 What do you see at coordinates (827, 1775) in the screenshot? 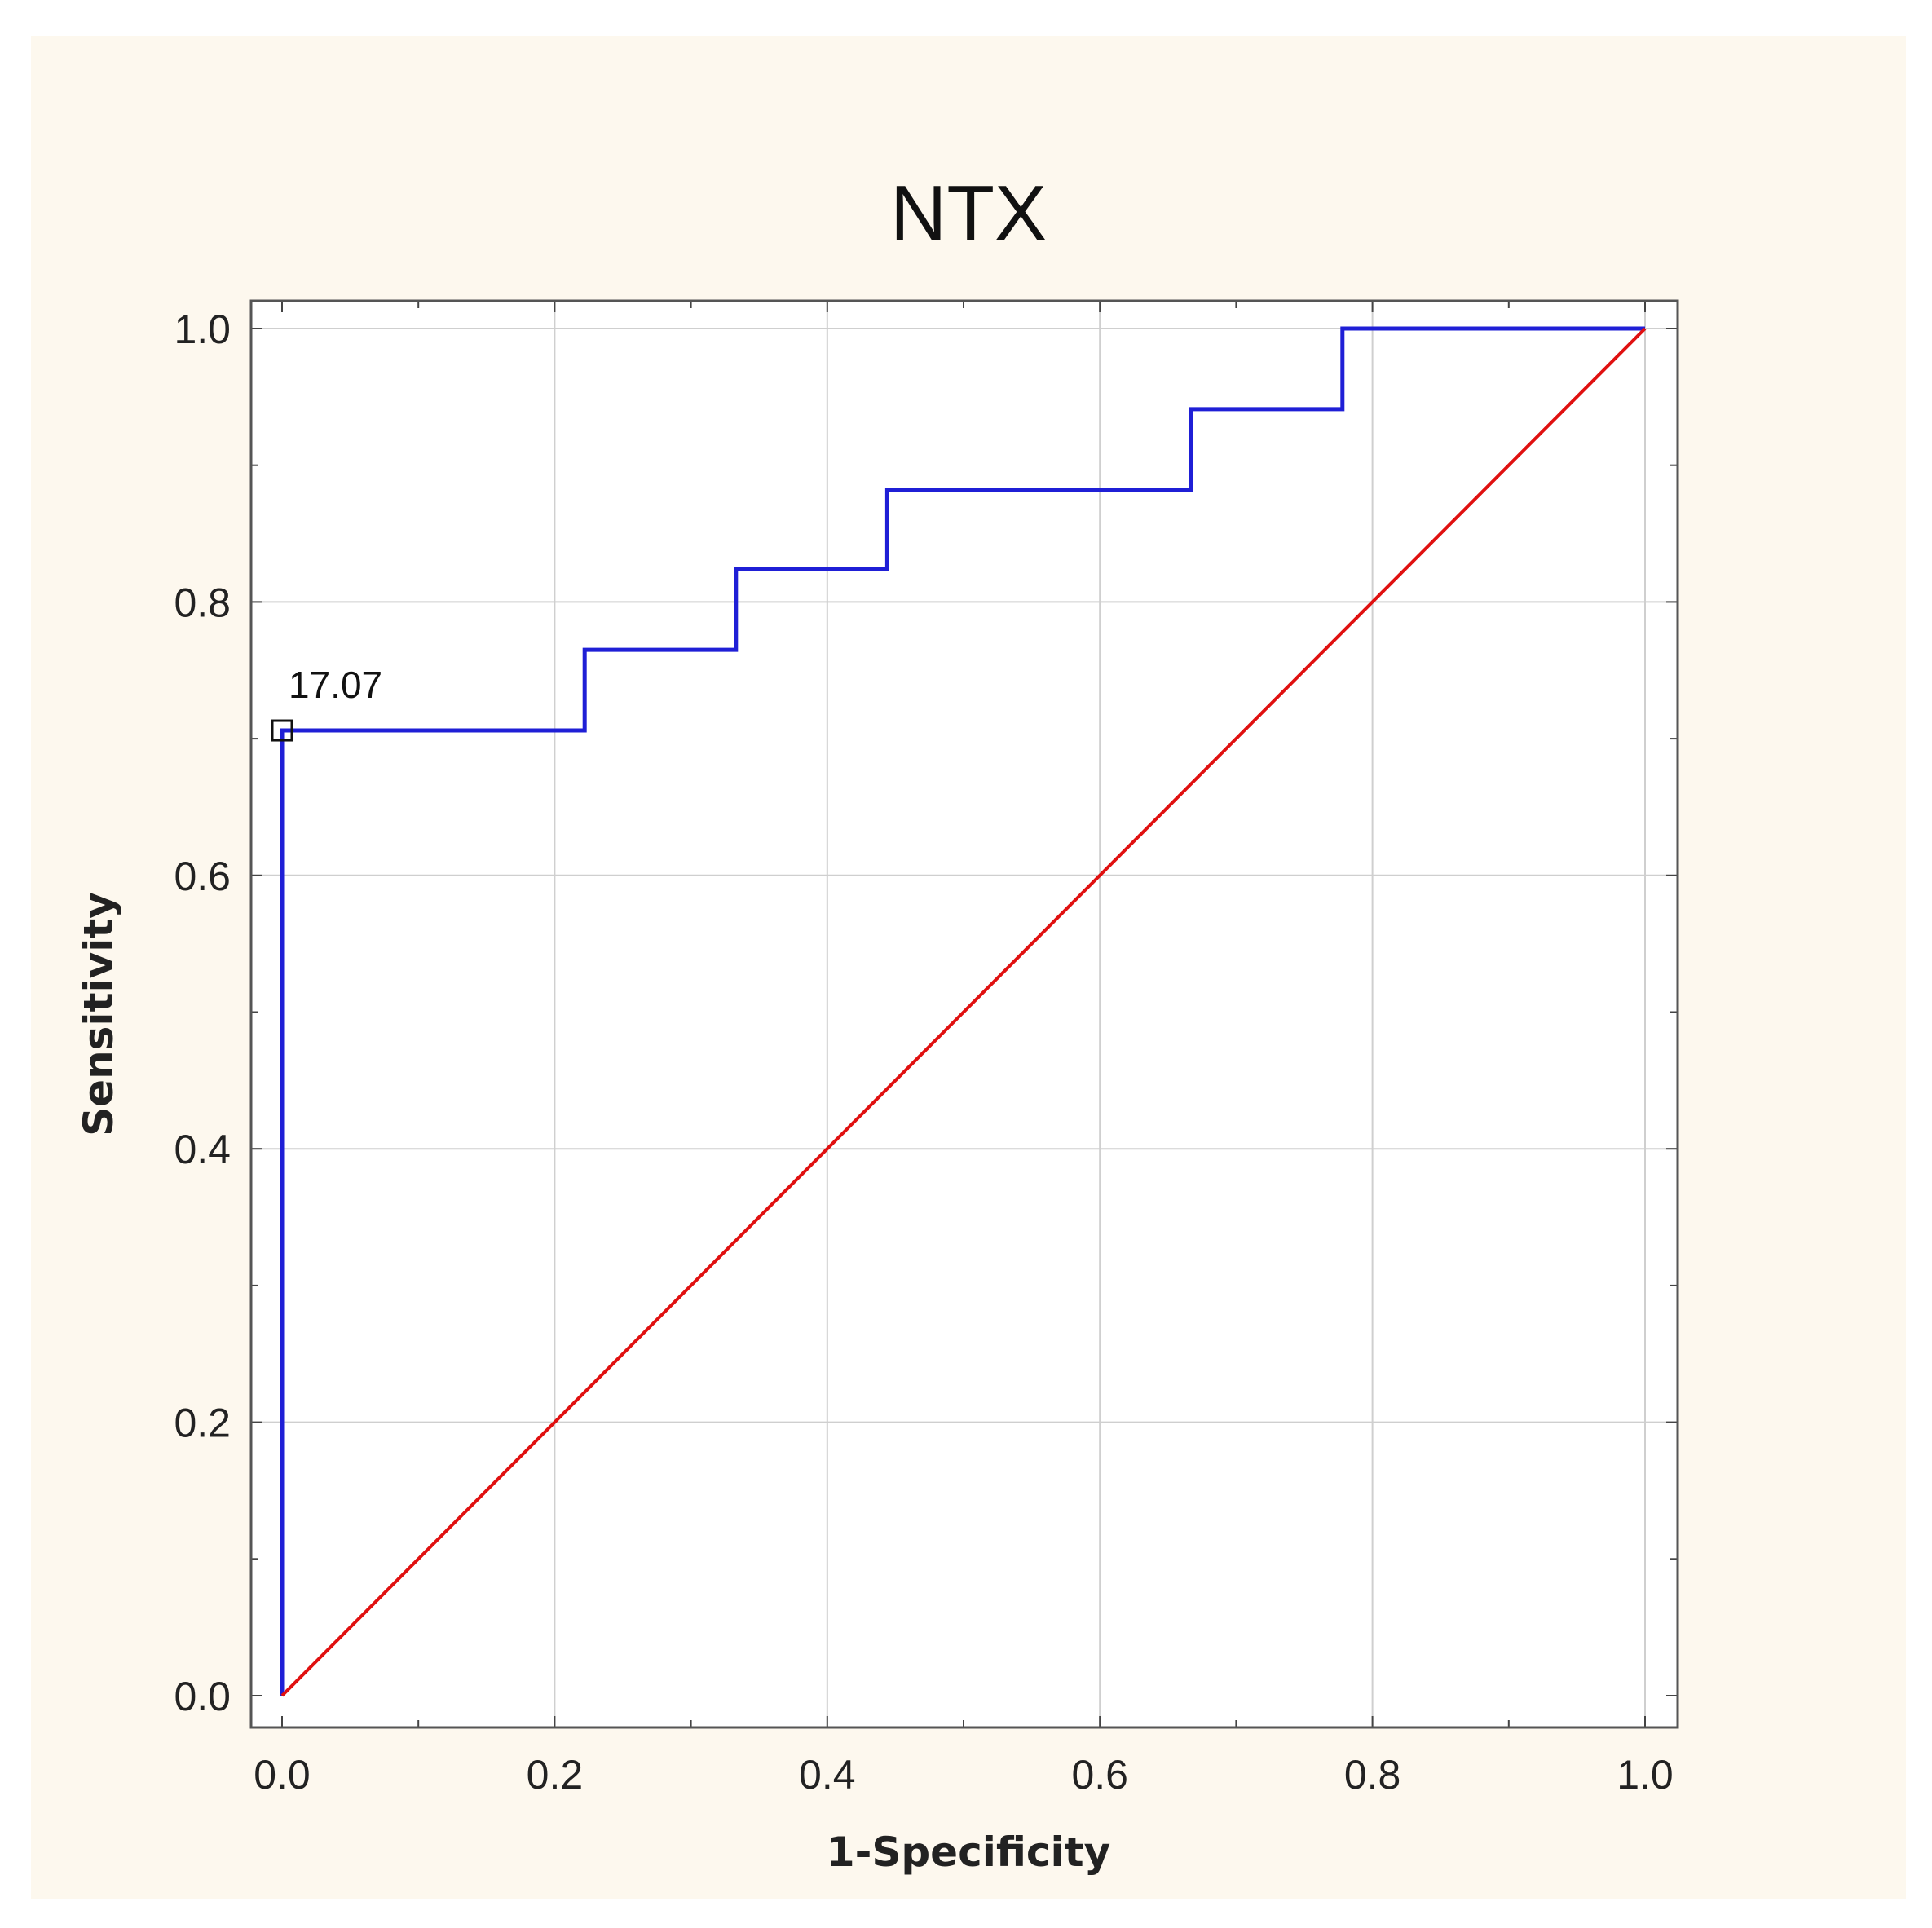
I see `x-tick-label: 0.4` at bounding box center [827, 1775].